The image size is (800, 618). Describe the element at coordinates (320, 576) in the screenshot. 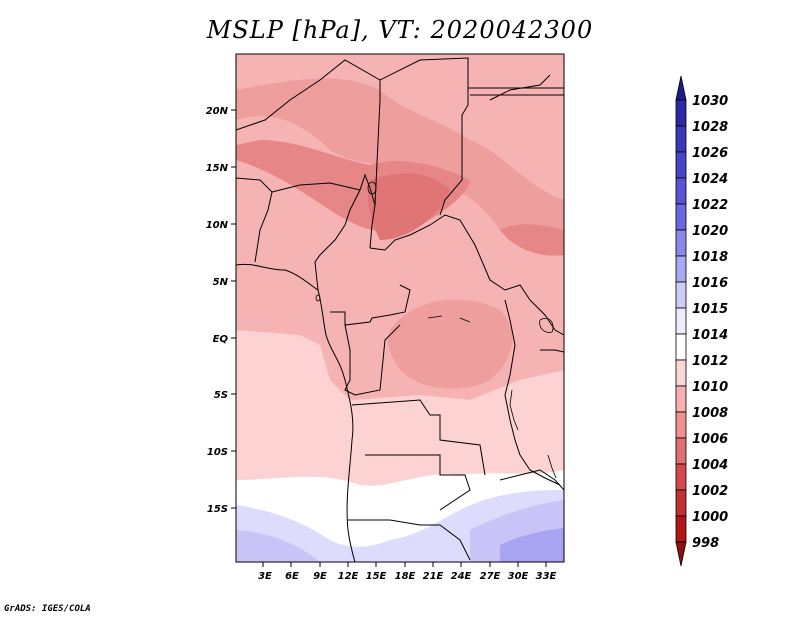

I see `lon-label: 9E` at that location.